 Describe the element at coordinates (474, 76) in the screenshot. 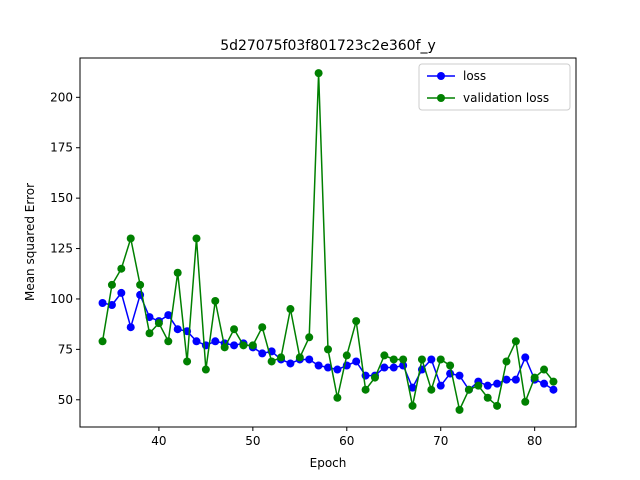

I see `legend-label: loss` at that location.